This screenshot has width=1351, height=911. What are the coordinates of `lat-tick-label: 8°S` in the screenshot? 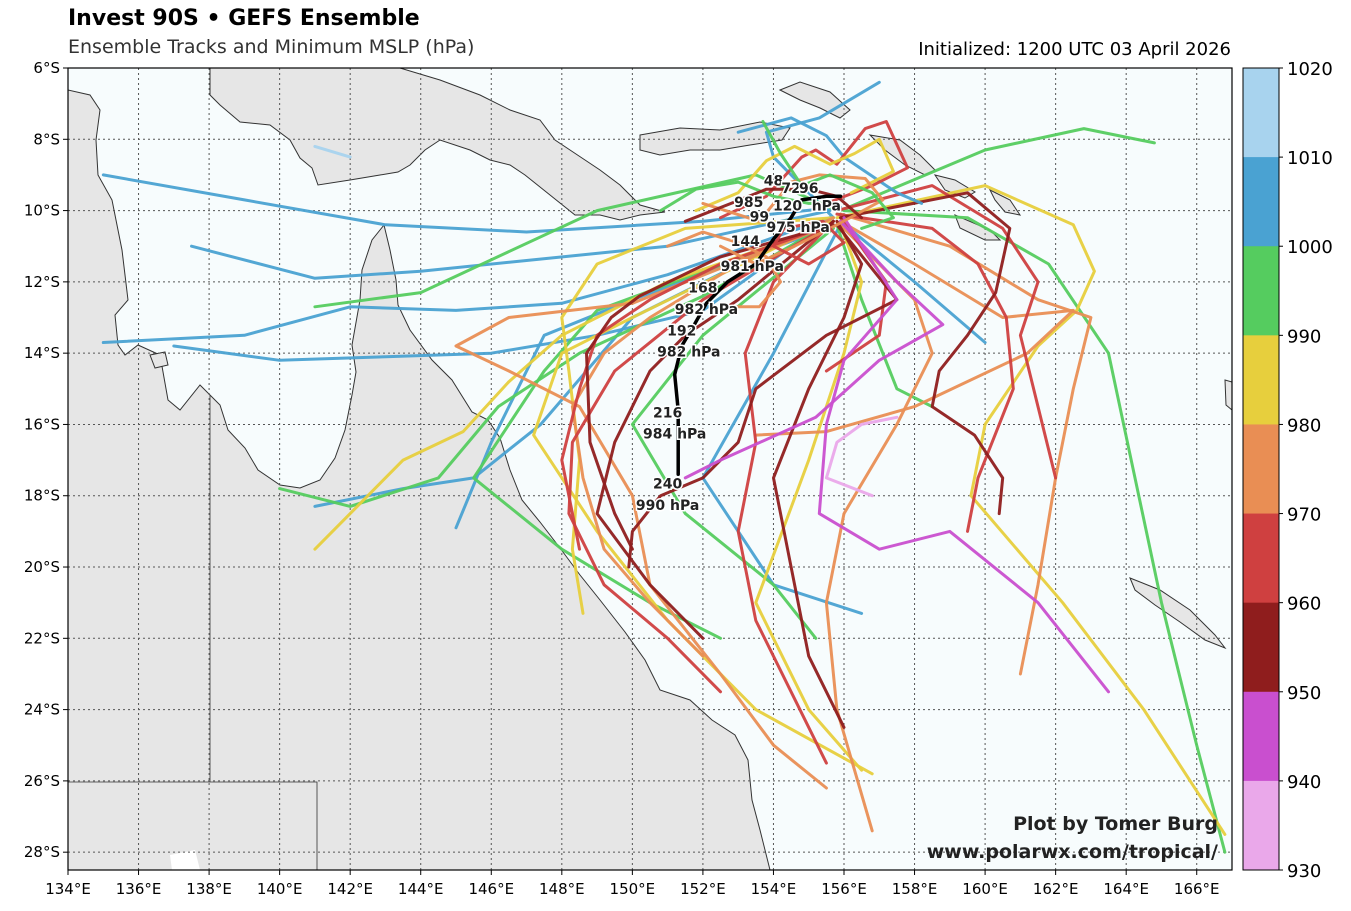 It's located at (46, 139).